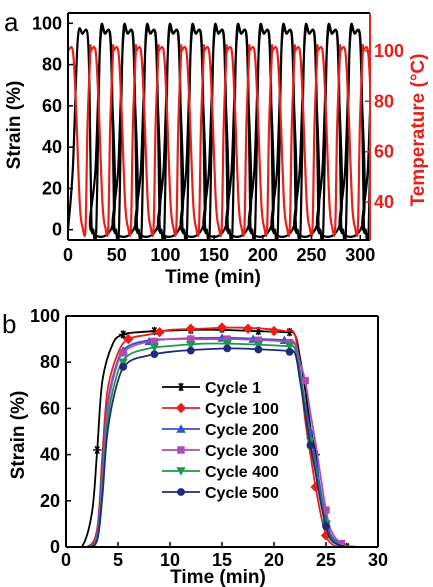 The image size is (433, 587). What do you see at coordinates (242, 430) in the screenshot?
I see `legend-label: Cycle 200` at bounding box center [242, 430].